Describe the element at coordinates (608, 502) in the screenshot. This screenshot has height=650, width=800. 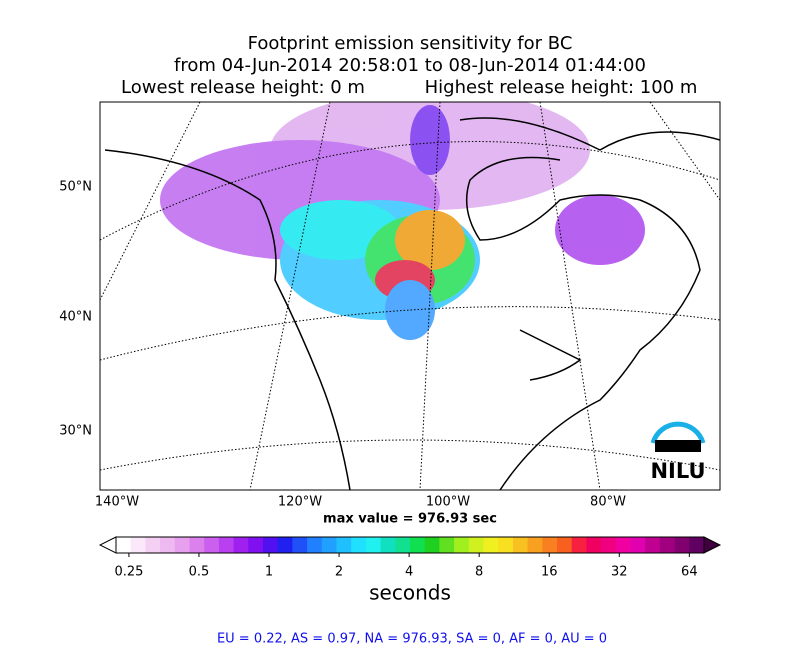
I see `lon-label: 80°W` at that location.